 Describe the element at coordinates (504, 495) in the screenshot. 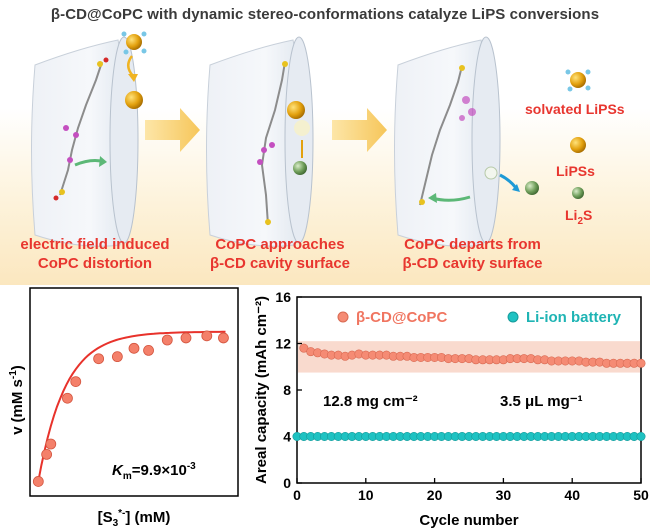

I see `x-tick-label: 30` at that location.